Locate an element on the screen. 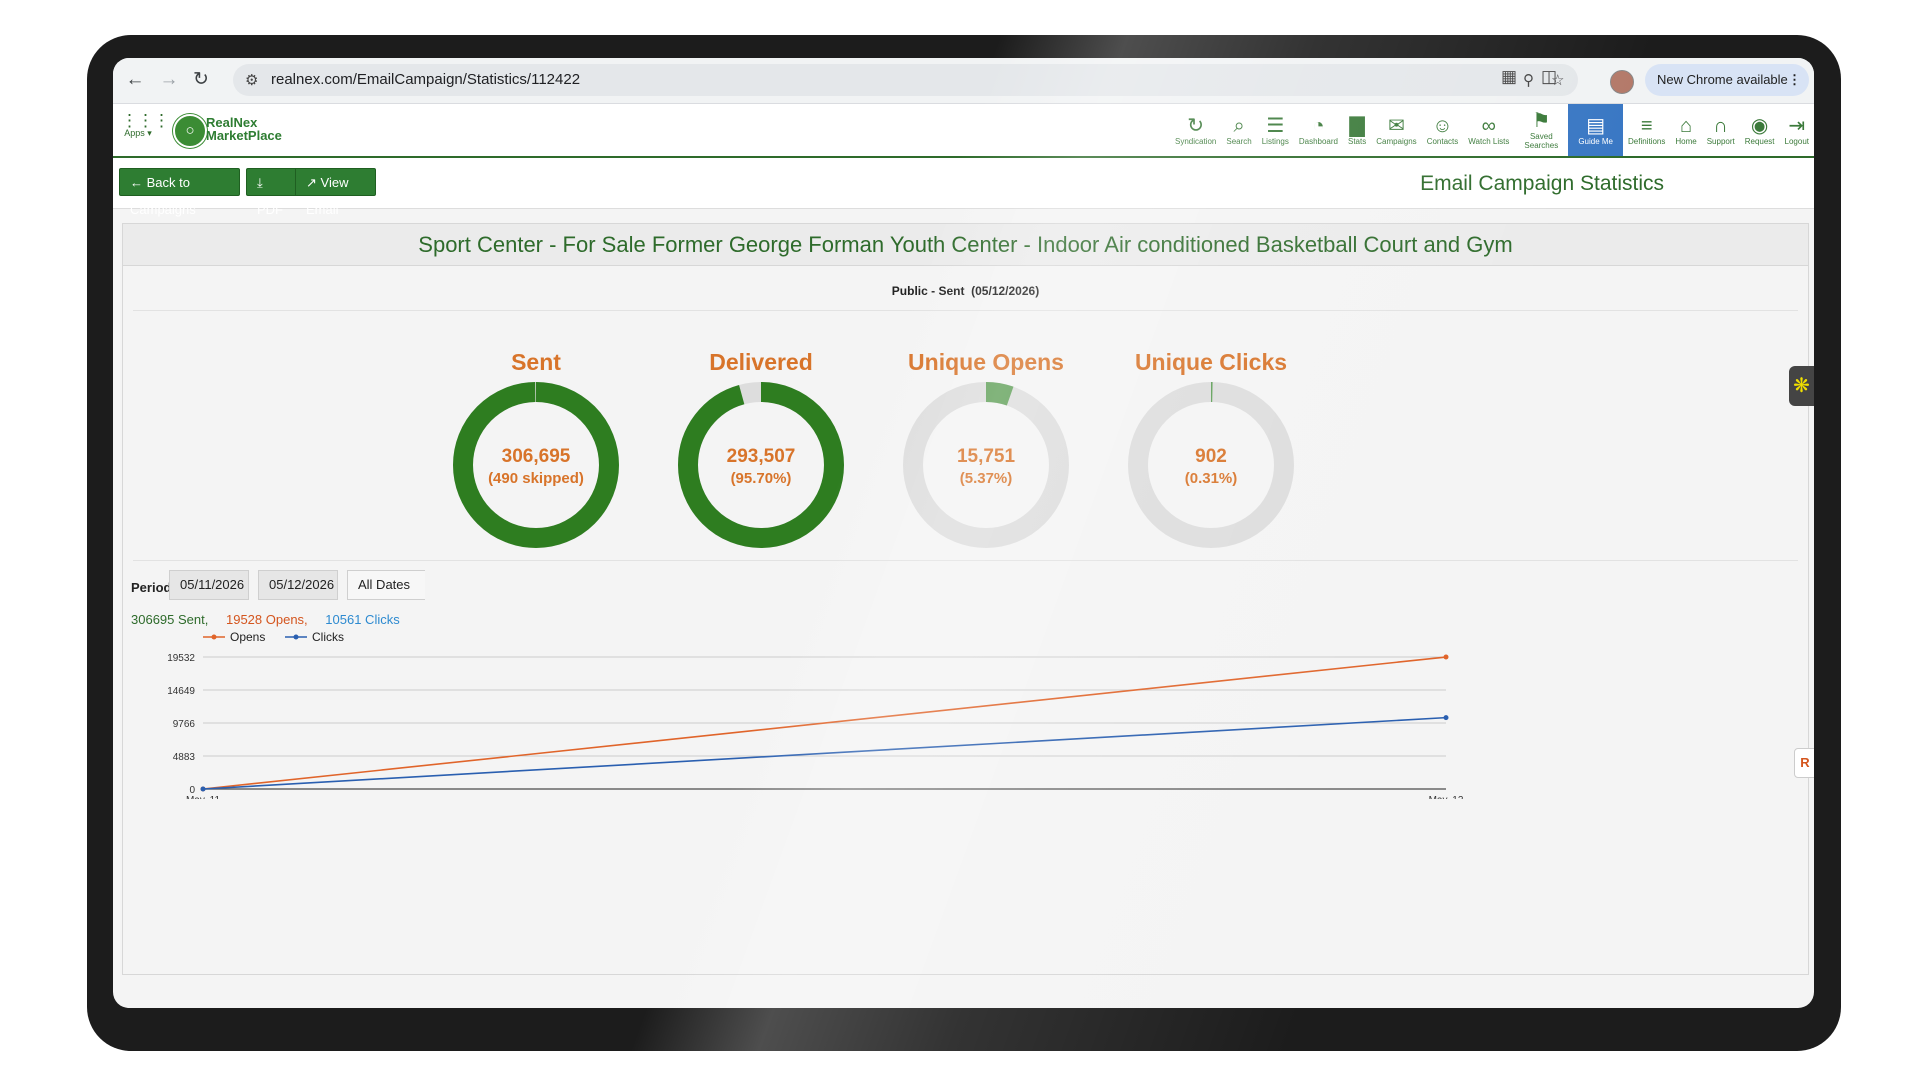 This screenshot has height=1080, width=1920. total-clicks: 10561 Clicks is located at coordinates (362, 619).